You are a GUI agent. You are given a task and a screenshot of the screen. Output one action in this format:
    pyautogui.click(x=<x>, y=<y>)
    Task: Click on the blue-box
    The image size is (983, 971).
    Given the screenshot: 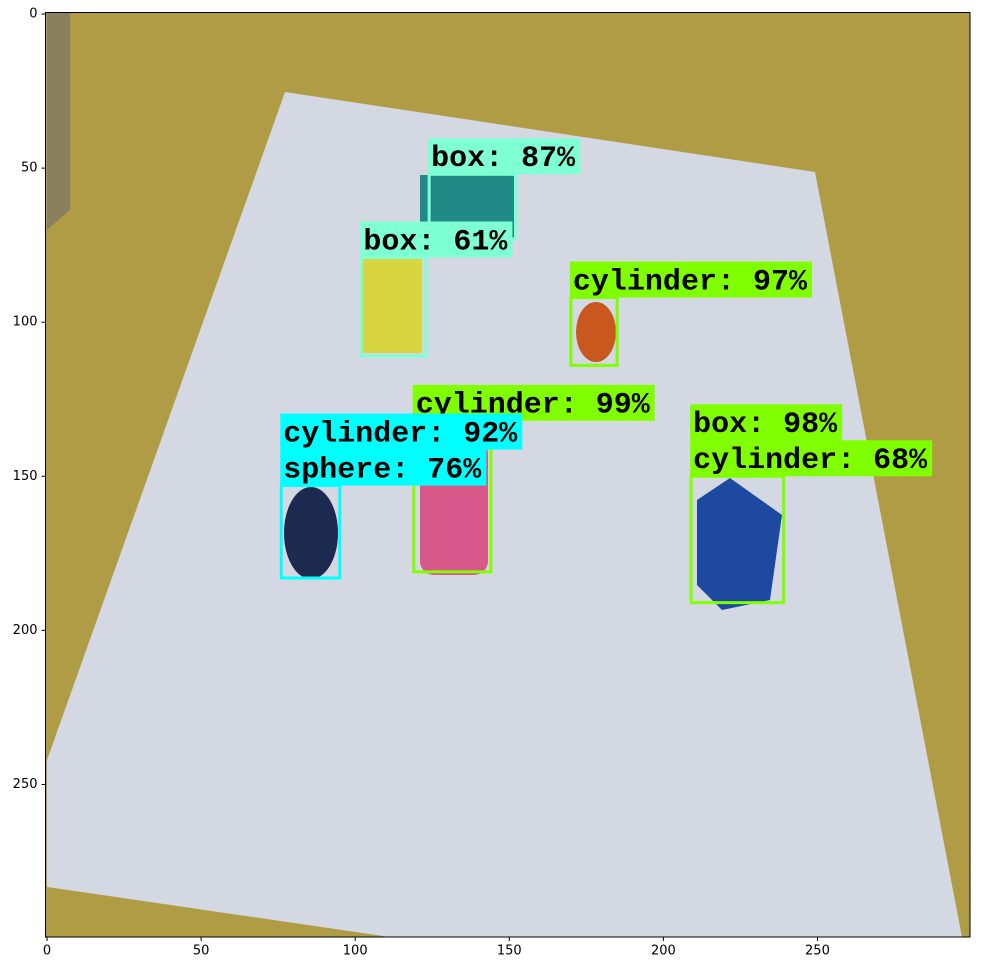 What is the action you would take?
    pyautogui.click(x=739, y=544)
    